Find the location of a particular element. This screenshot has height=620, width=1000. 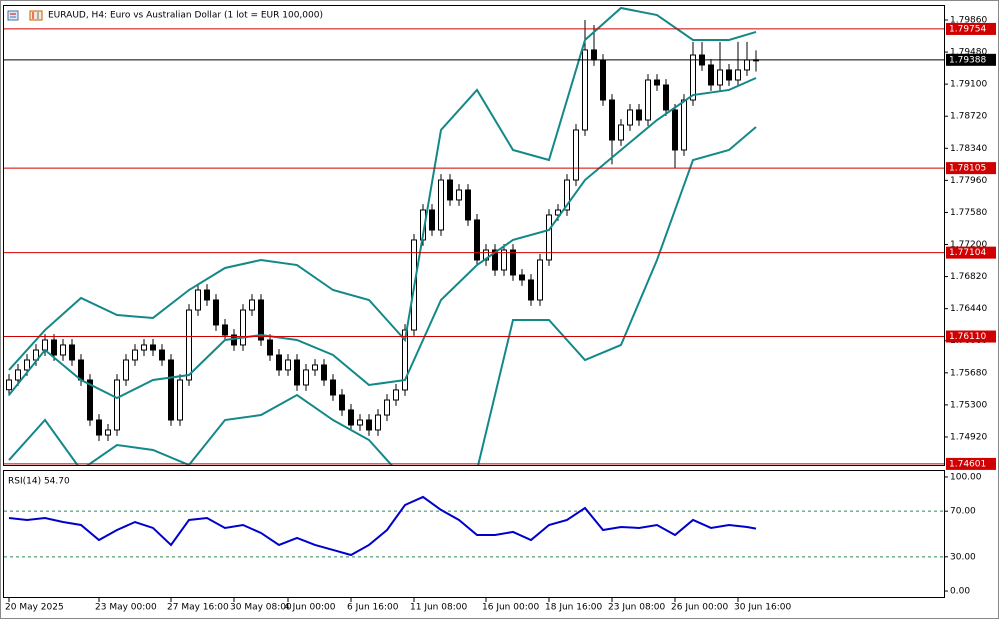

y-tick-label: 100.00 is located at coordinates (966, 477).